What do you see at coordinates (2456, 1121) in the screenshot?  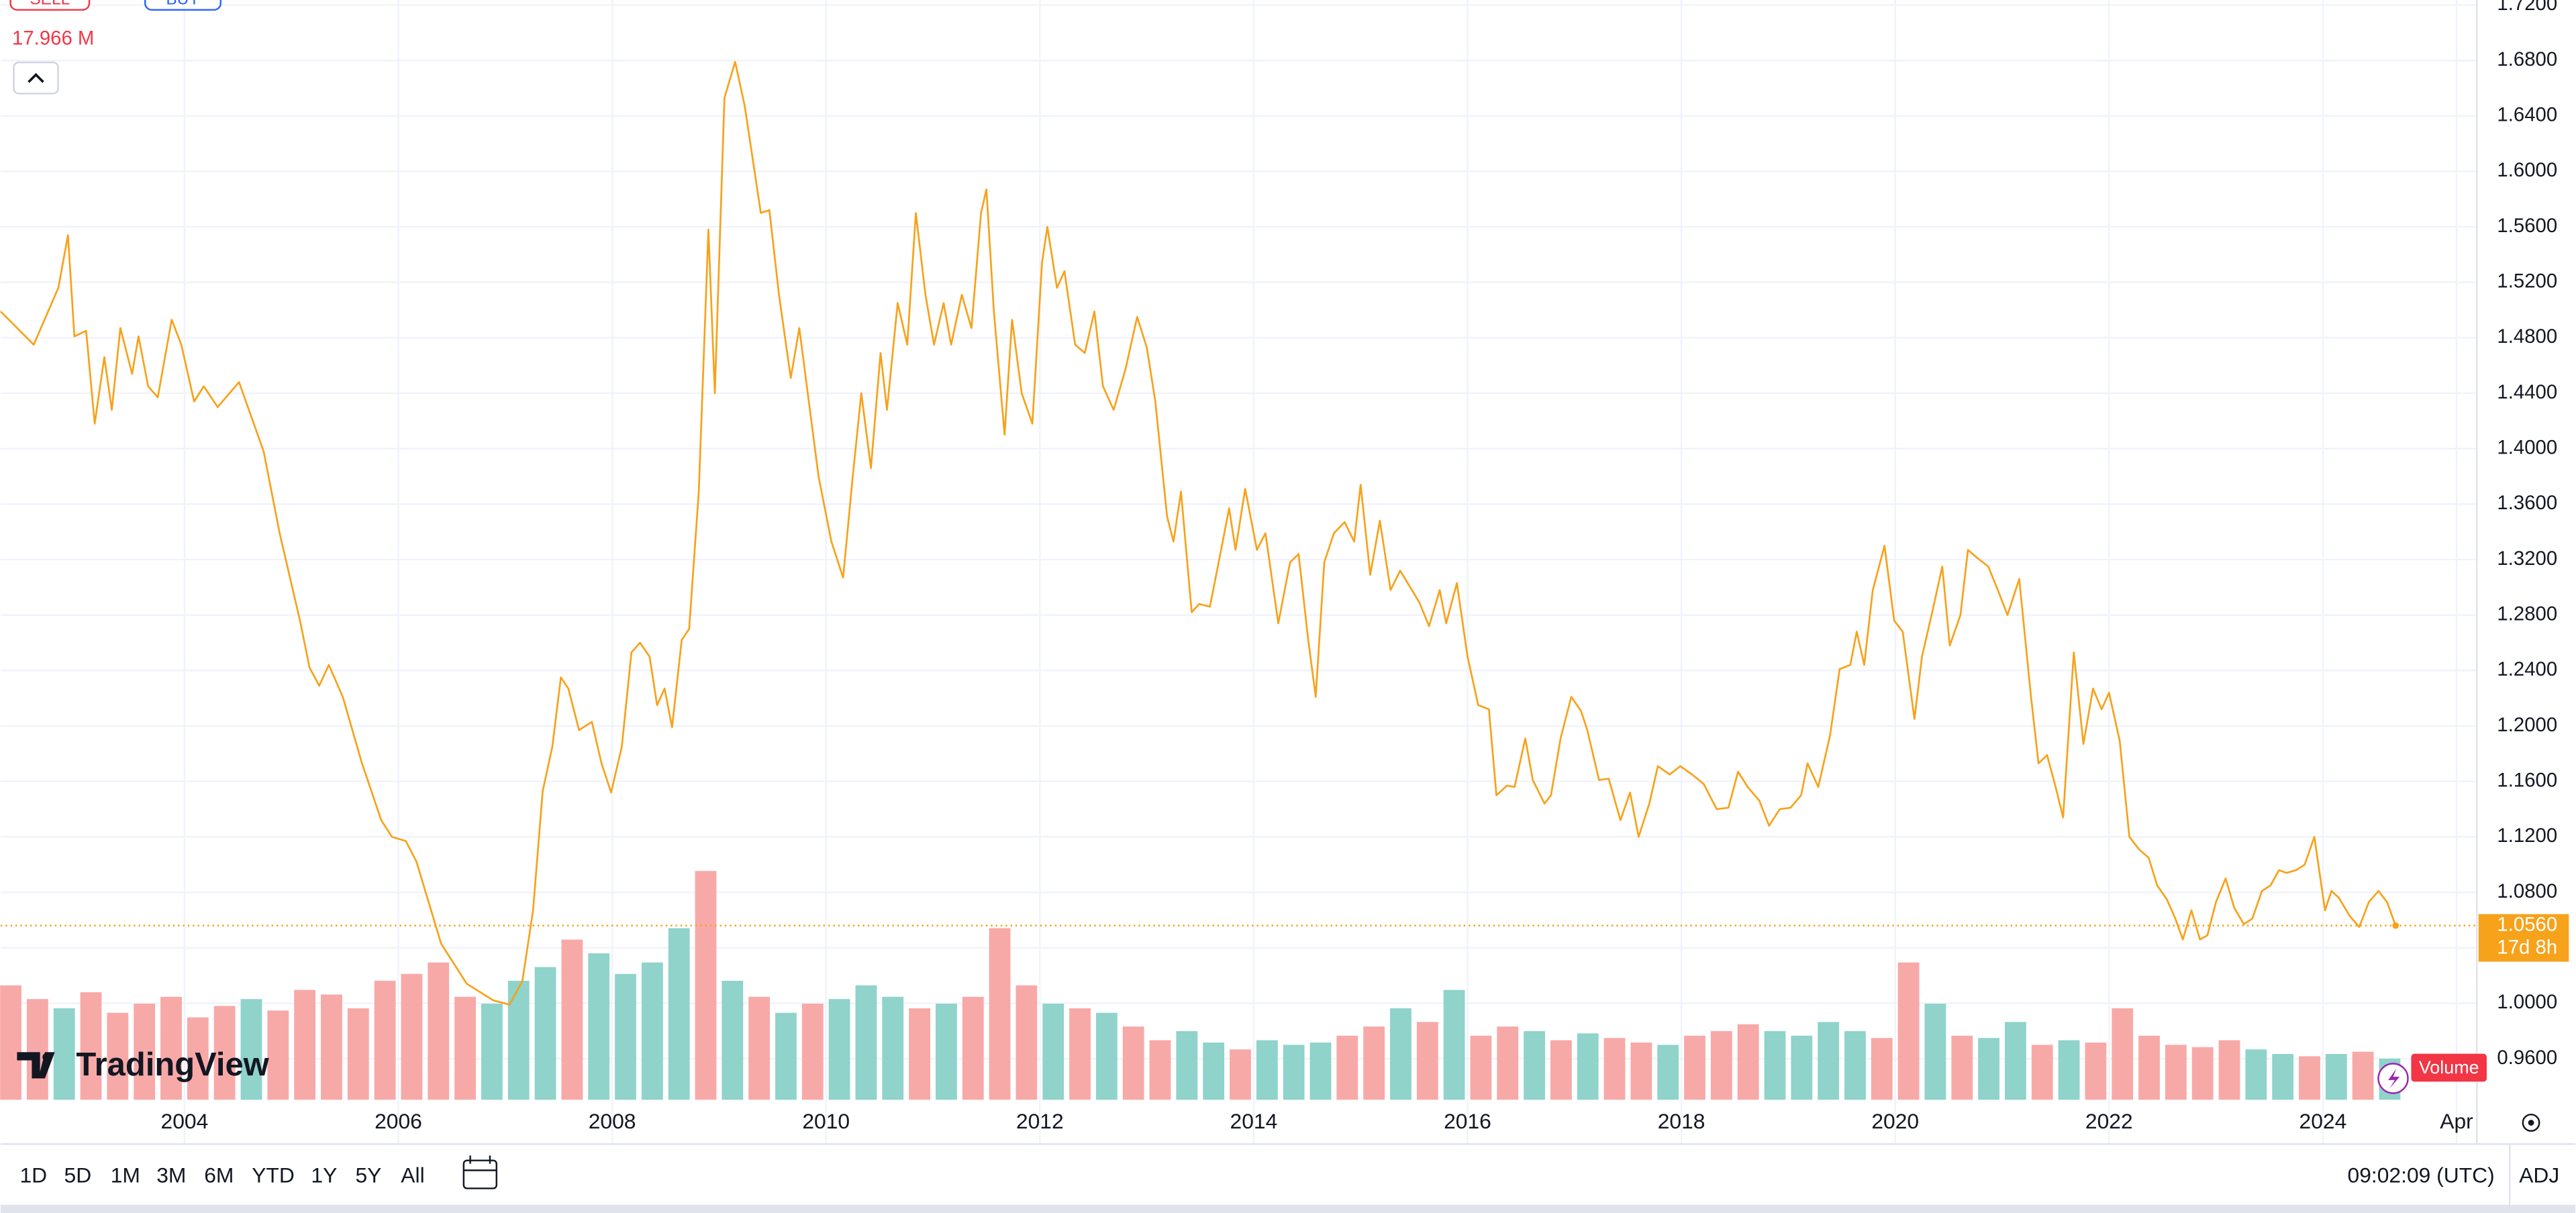 I see `x-tick-label: Apr` at bounding box center [2456, 1121].